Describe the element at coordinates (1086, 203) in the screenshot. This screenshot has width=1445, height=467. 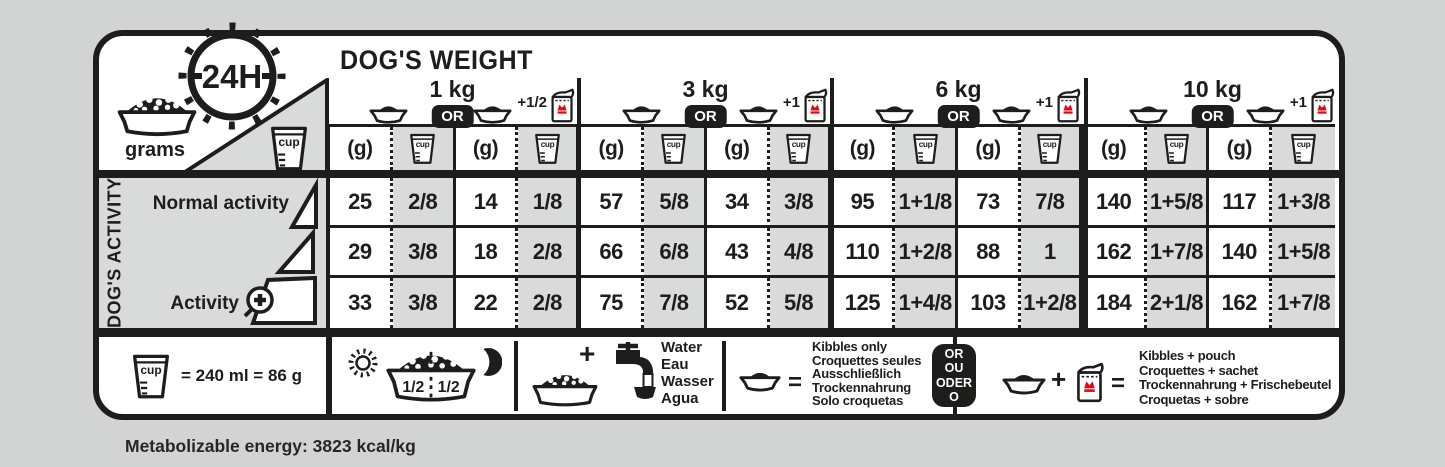
I see `group-divider` at that location.